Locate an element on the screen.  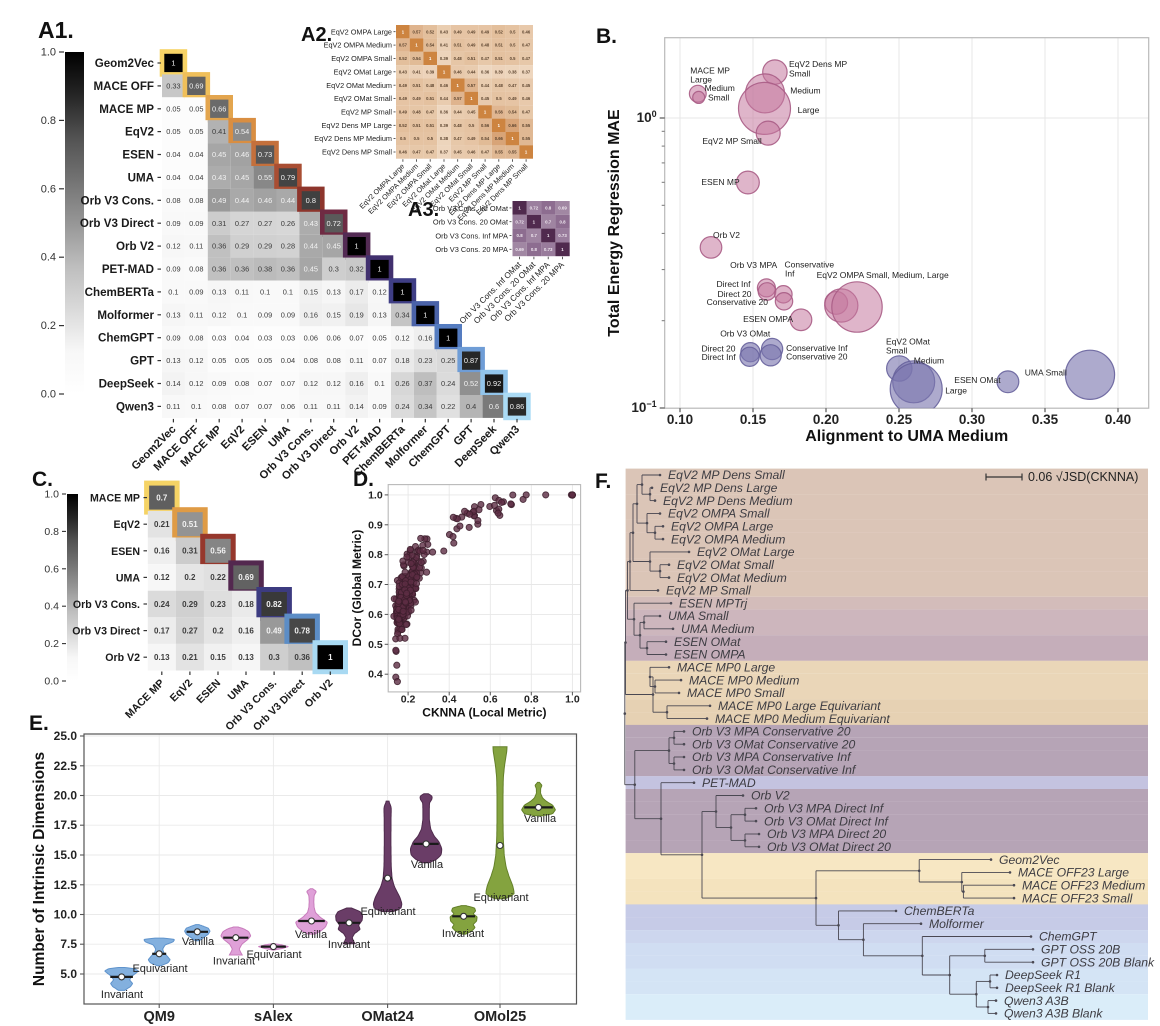
svg-text: 0.16 is located at coordinates (356, 383).